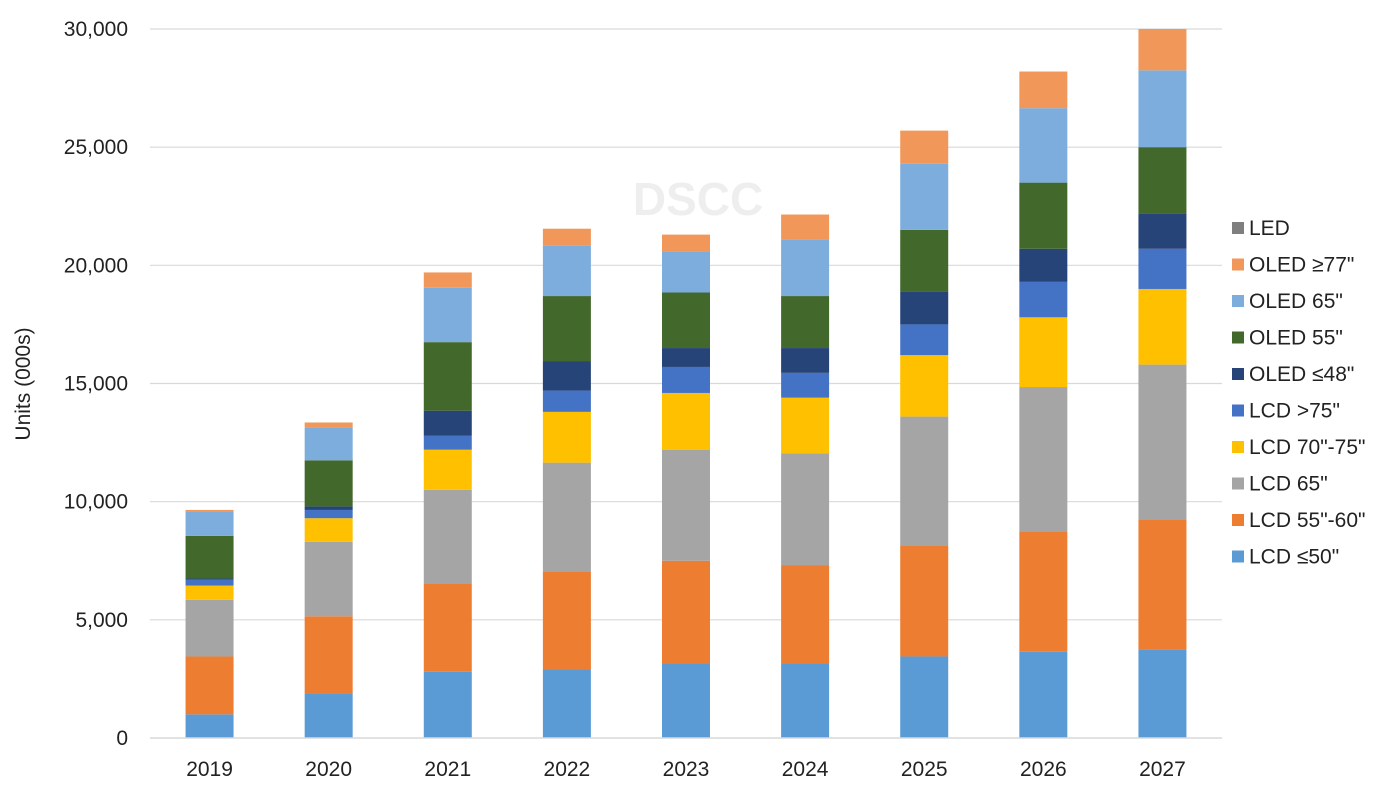 Image resolution: width=1400 pixels, height=805 pixels. I want to click on y-tick-label: 10,000, so click(96, 502).